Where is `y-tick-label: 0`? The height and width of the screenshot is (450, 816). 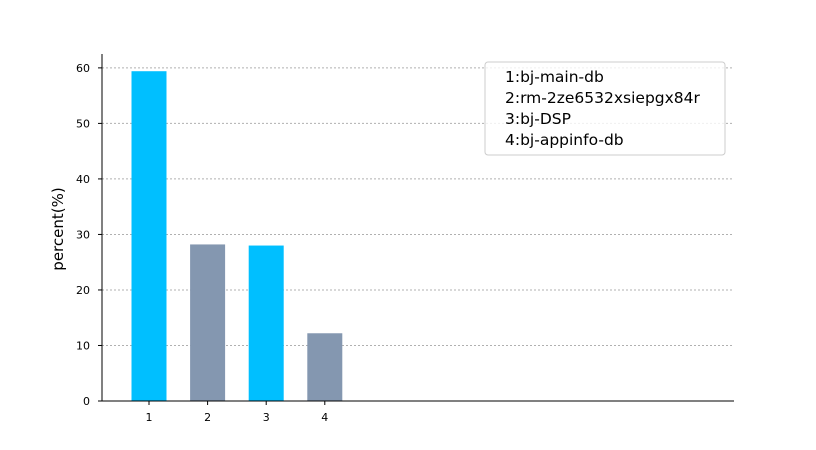 y-tick-label: 0 is located at coordinates (86, 401).